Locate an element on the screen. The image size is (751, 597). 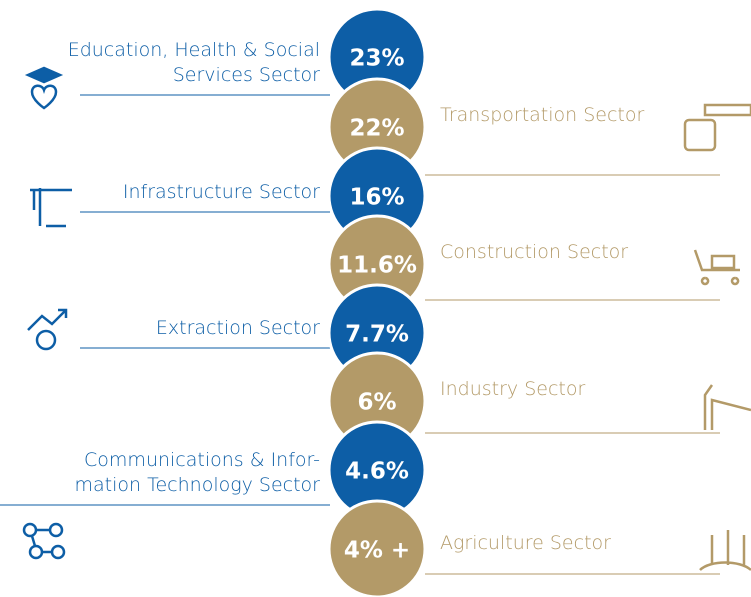
sector-label: Education, Health & Social is located at coordinates (194, 50).